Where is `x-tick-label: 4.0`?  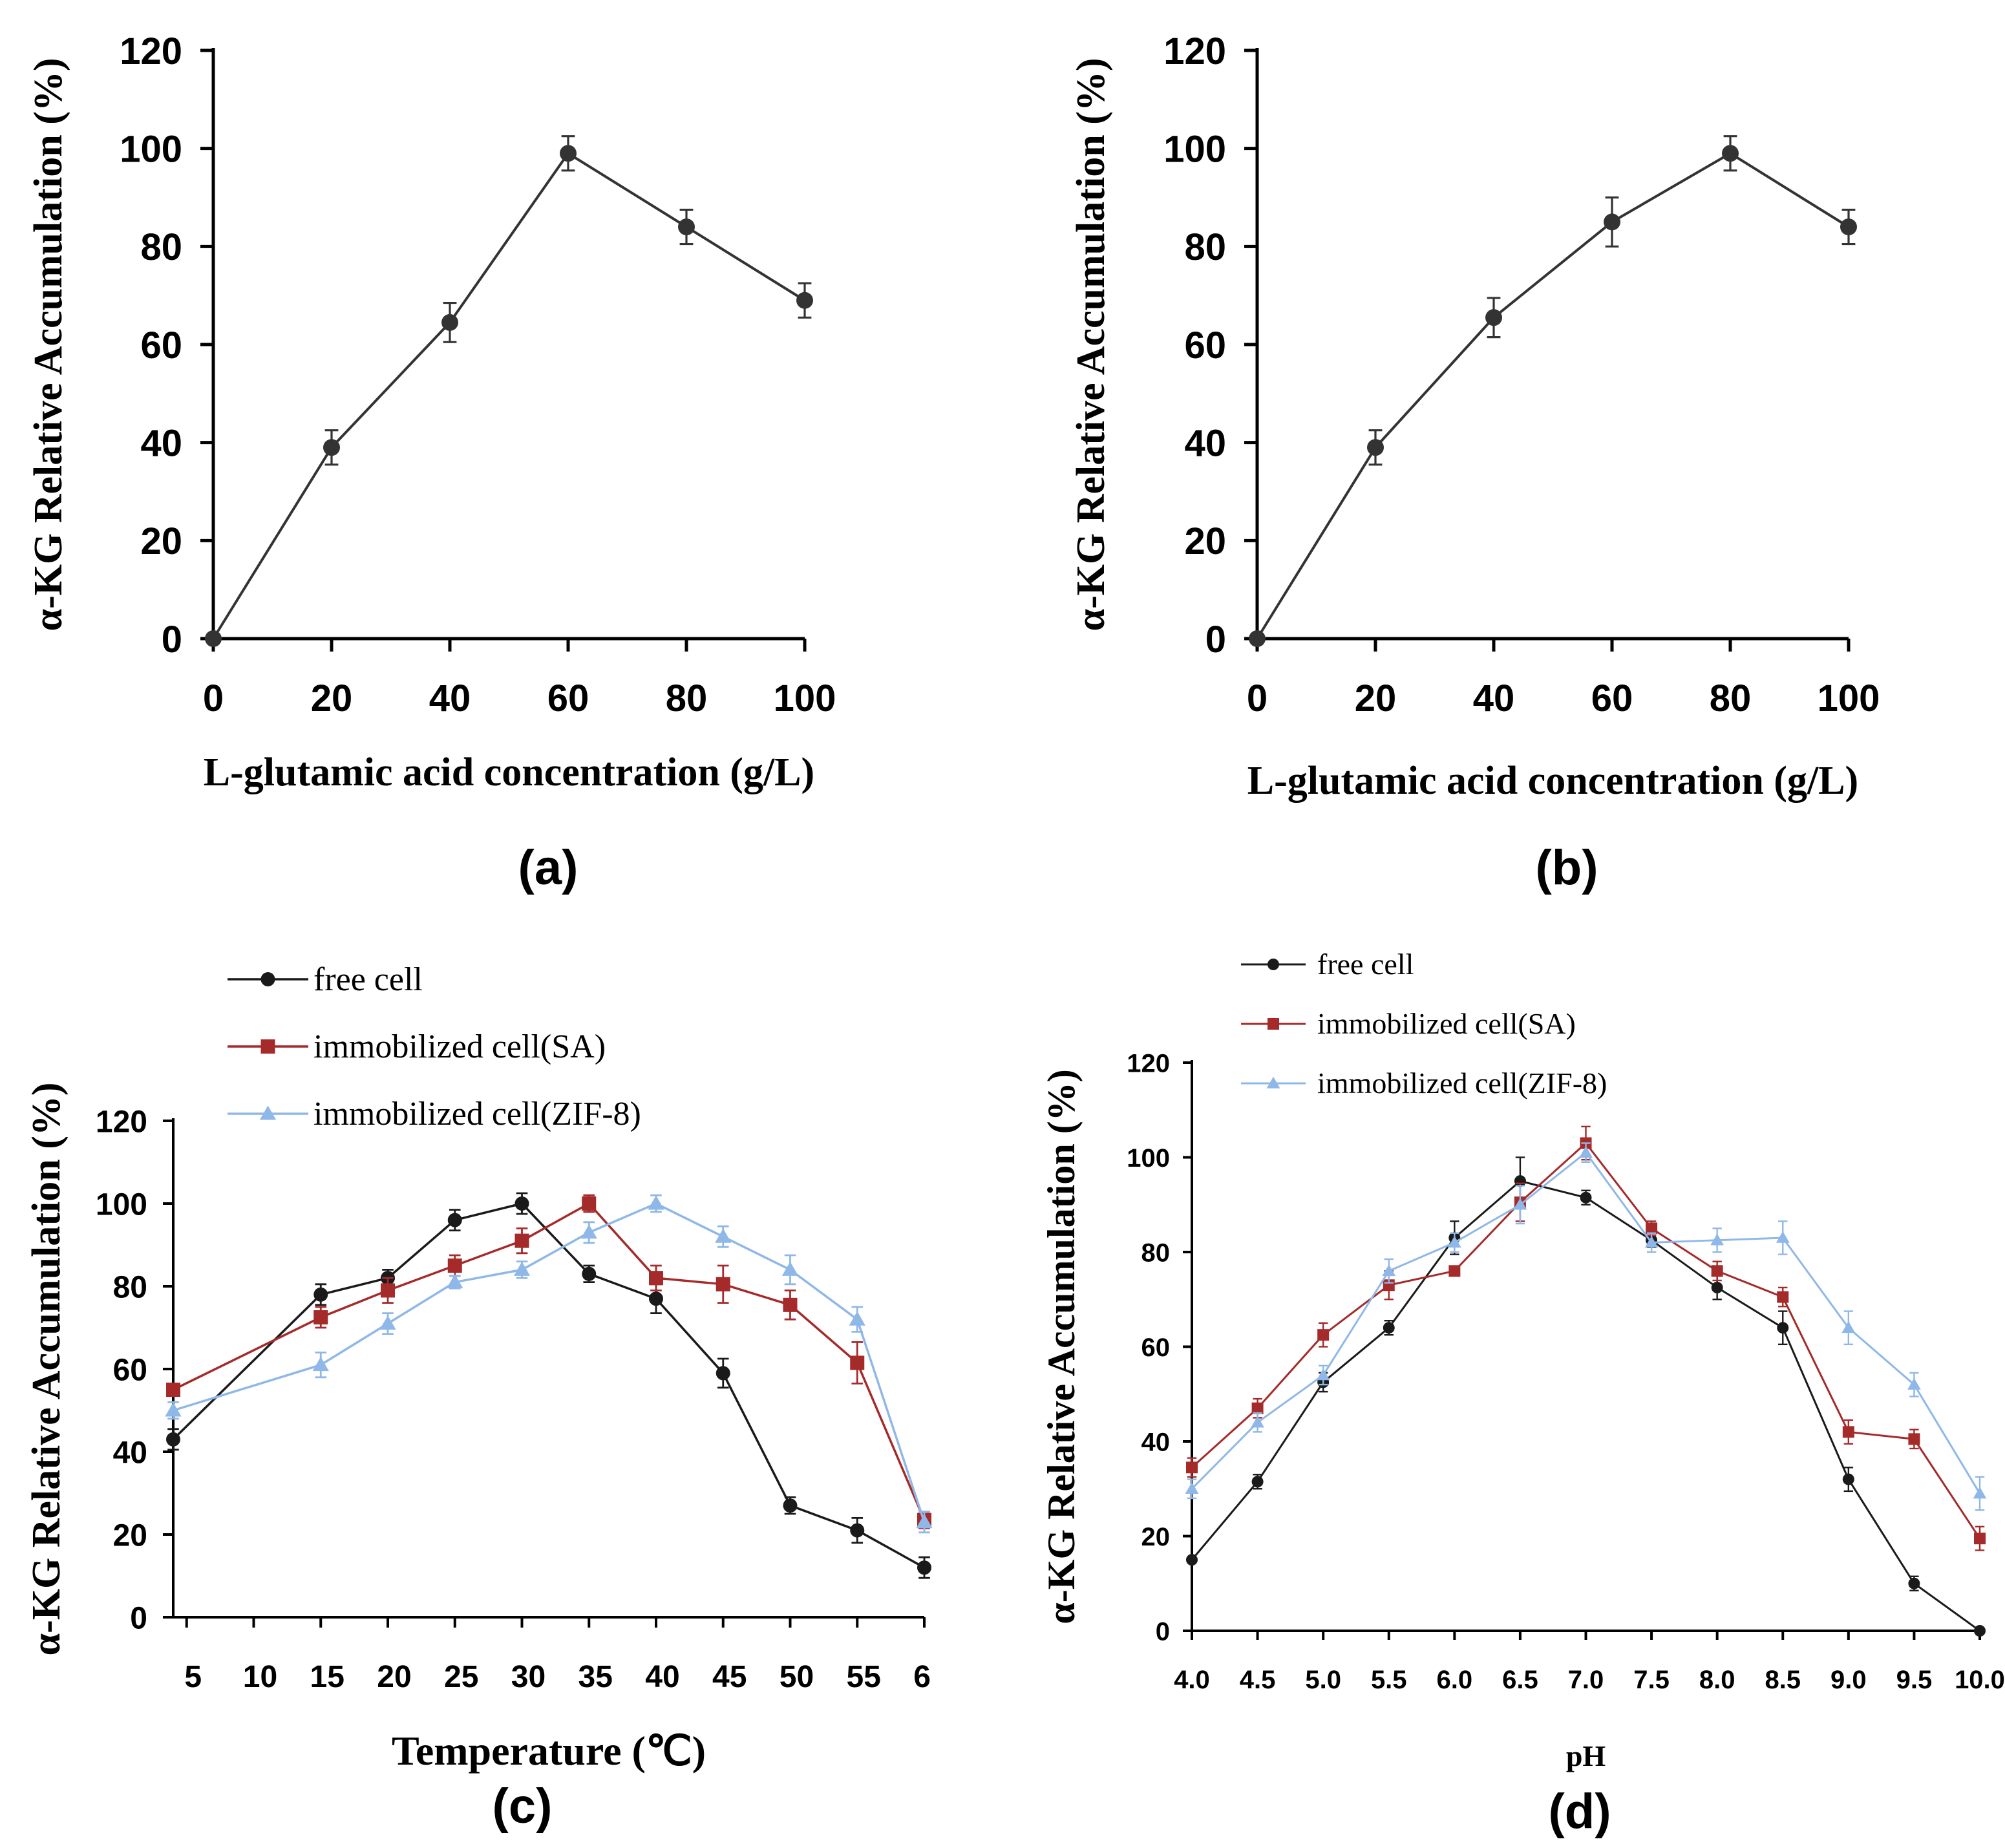
x-tick-label: 4.0 is located at coordinates (1192, 1680).